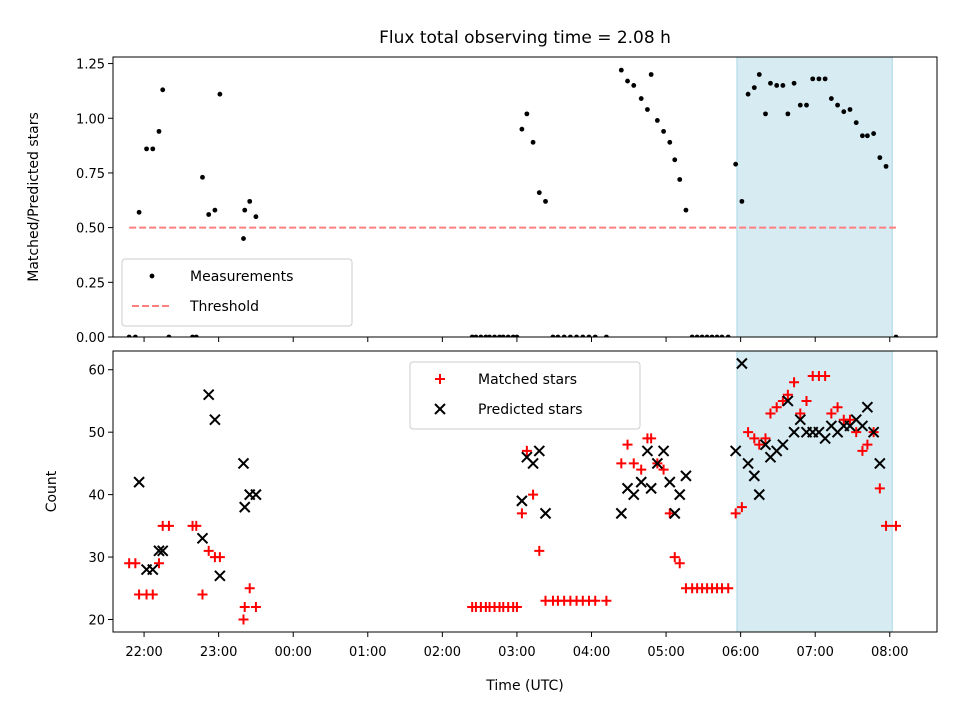 This screenshot has width=960, height=720. I want to click on x-tick-label: 04:00, so click(591, 652).